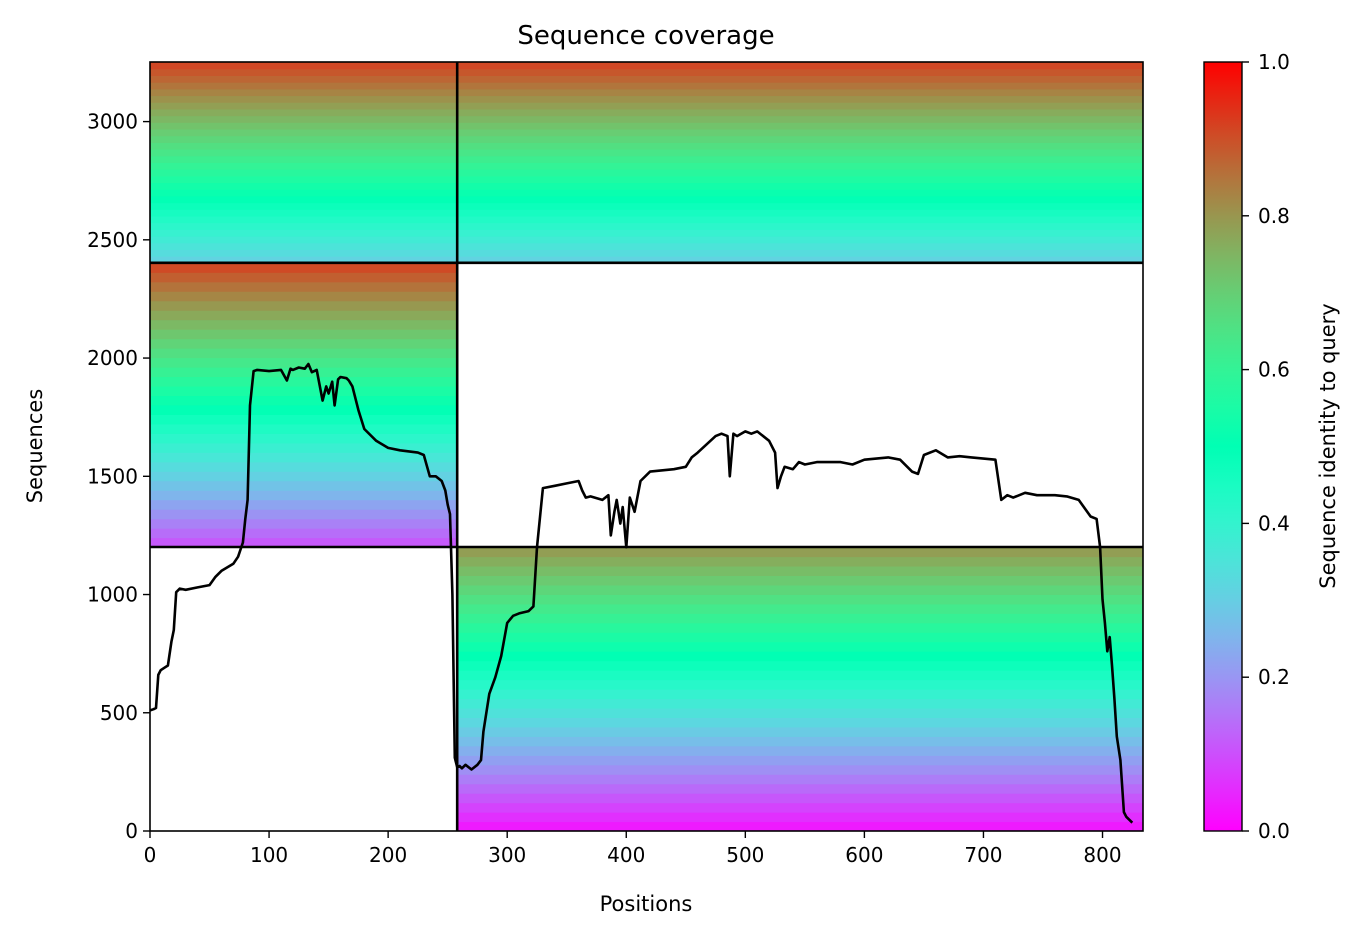  I want to click on x-tick-label: 600, so click(864, 855).